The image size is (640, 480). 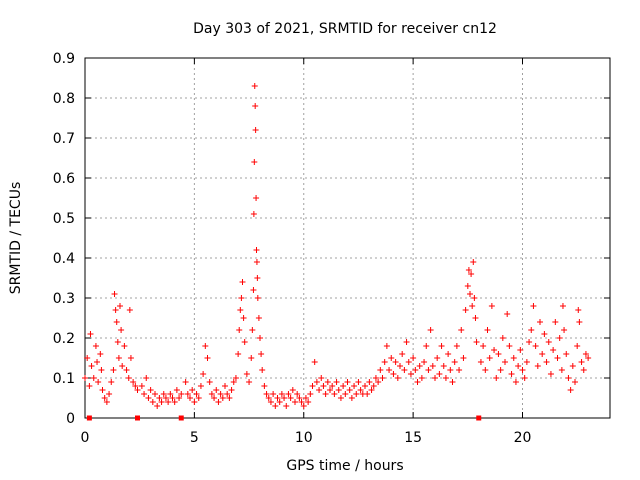 What do you see at coordinates (70, 419) in the screenshot?
I see `y-tick-label: 0` at bounding box center [70, 419].